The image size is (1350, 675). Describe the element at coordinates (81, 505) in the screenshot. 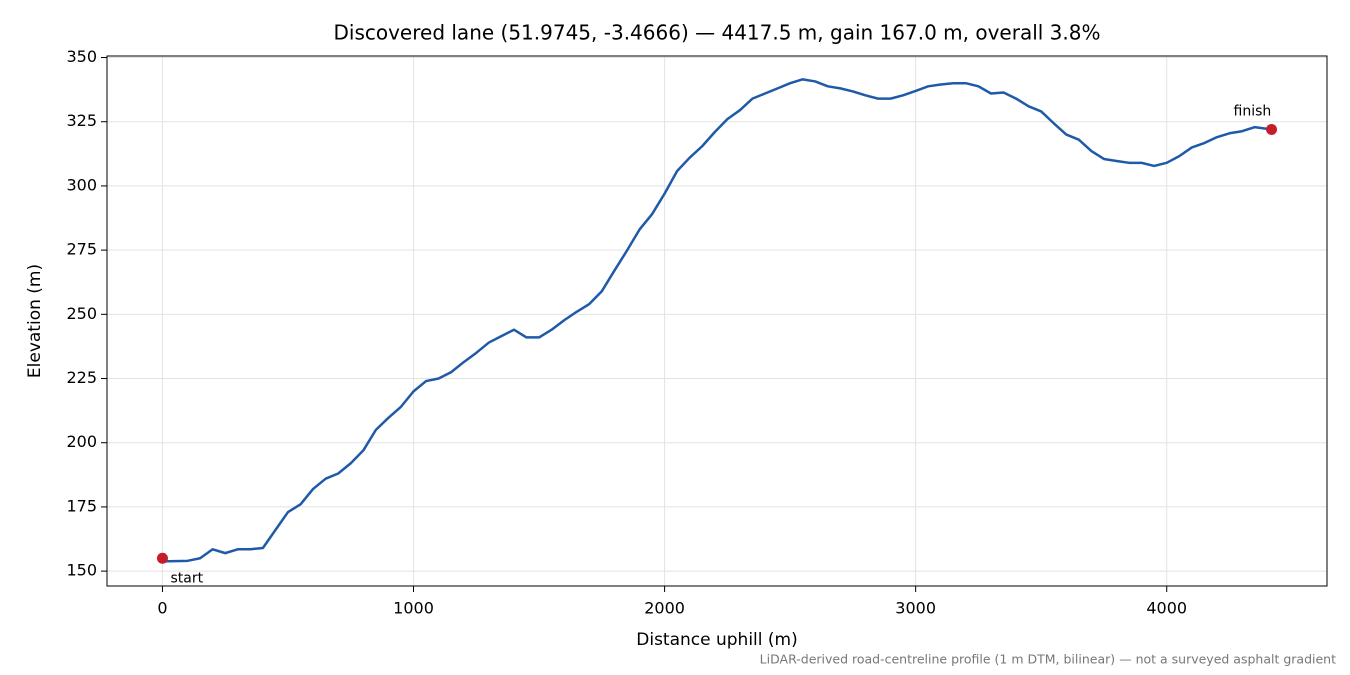

I see `y-tick-label: 175` at that location.